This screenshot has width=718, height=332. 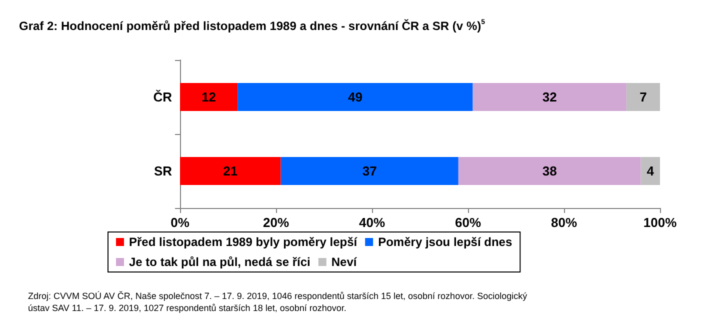 I want to click on legend-label: Před listopadem 1989 byly poměry lepší, so click(x=243, y=242).